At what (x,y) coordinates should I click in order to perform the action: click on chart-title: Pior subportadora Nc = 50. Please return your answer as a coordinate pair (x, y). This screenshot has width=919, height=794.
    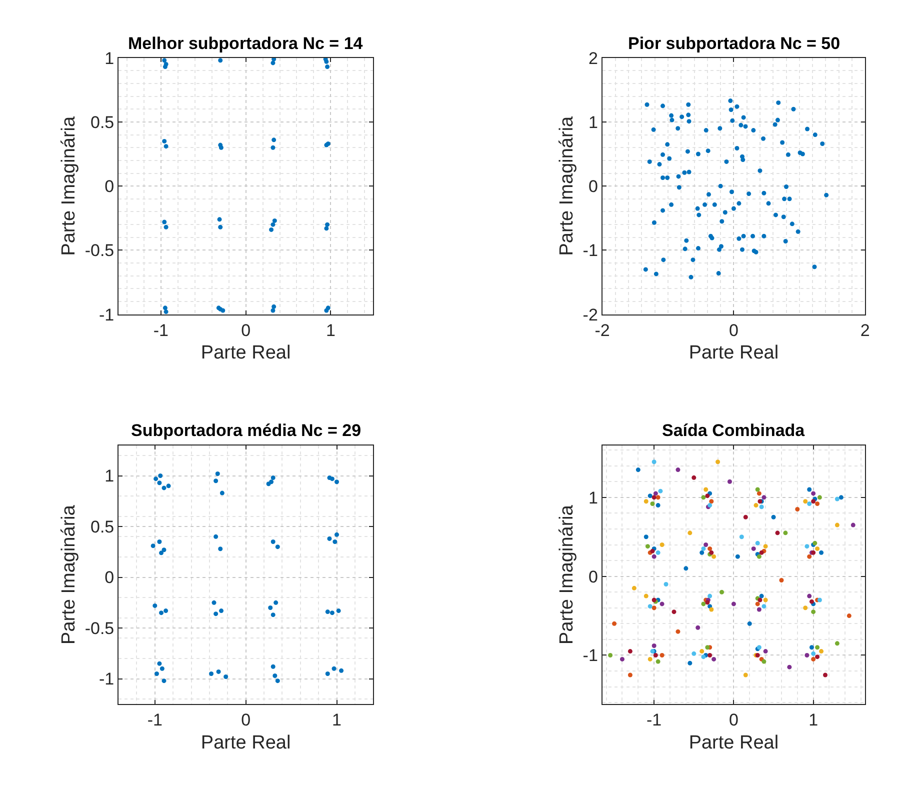
    Looking at the image, I should click on (734, 43).